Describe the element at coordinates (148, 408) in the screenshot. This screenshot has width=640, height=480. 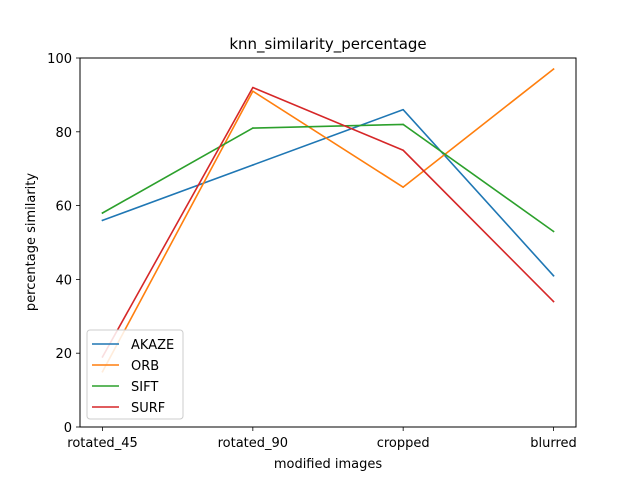
I see `legend-label-surf: SURF` at that location.